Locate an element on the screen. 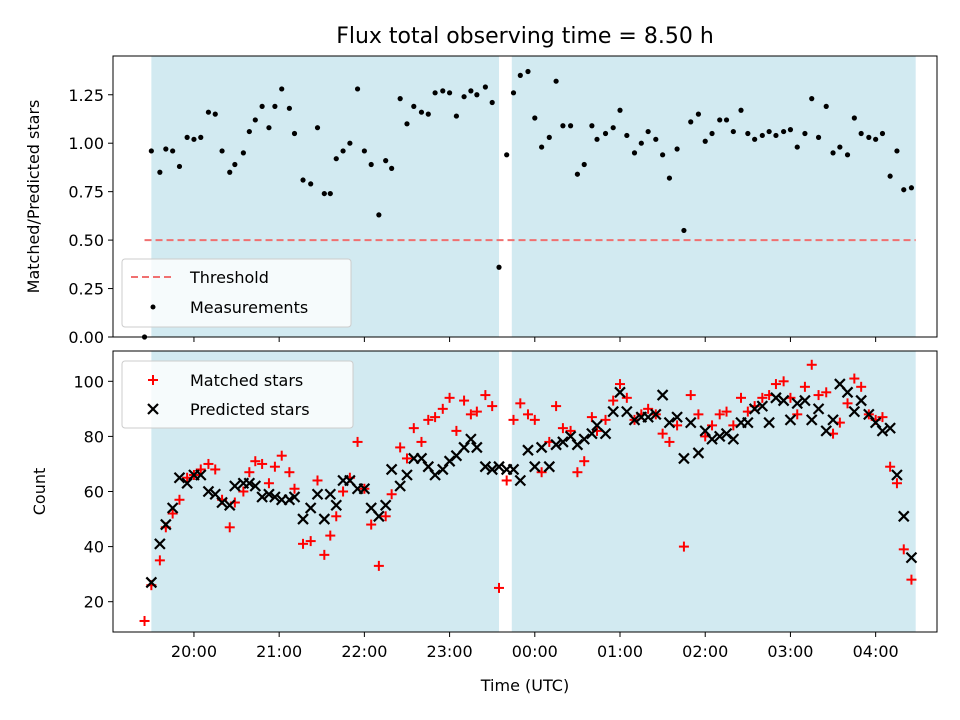 The height and width of the screenshot is (720, 960). y-tick-label: 0.00 is located at coordinates (86, 337).